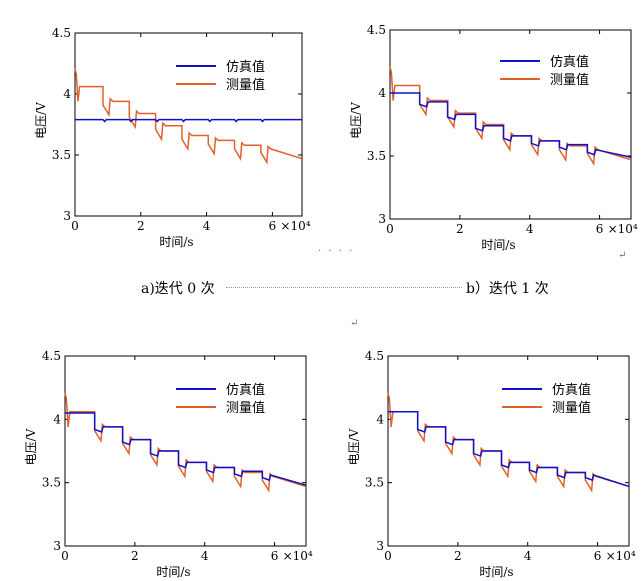  Describe the element at coordinates (354, 323) in the screenshot. I see `paragraph-mark-icon: ↵` at that location.